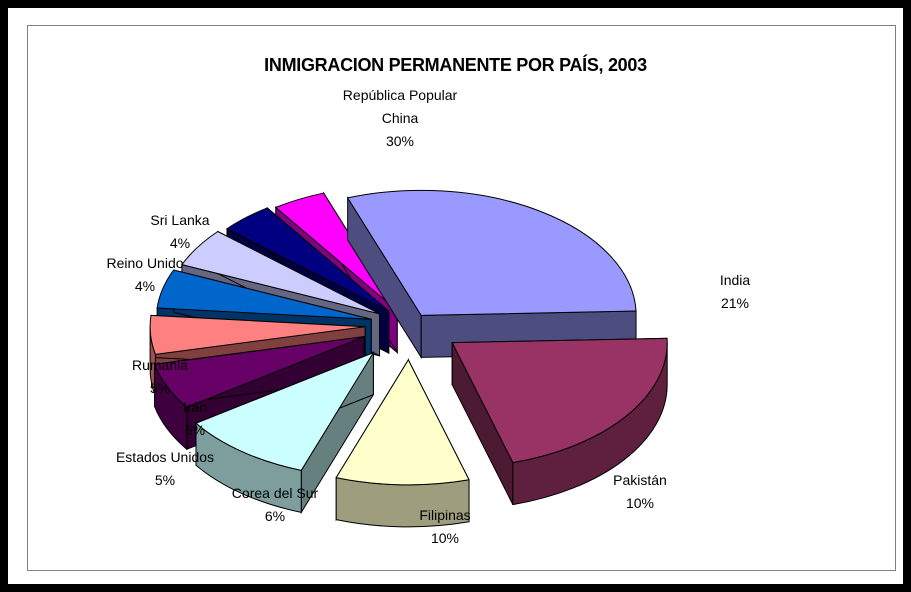 This screenshot has height=592, width=911. Describe the element at coordinates (195, 407) in the screenshot. I see `slice-name-label: Irán` at that location.